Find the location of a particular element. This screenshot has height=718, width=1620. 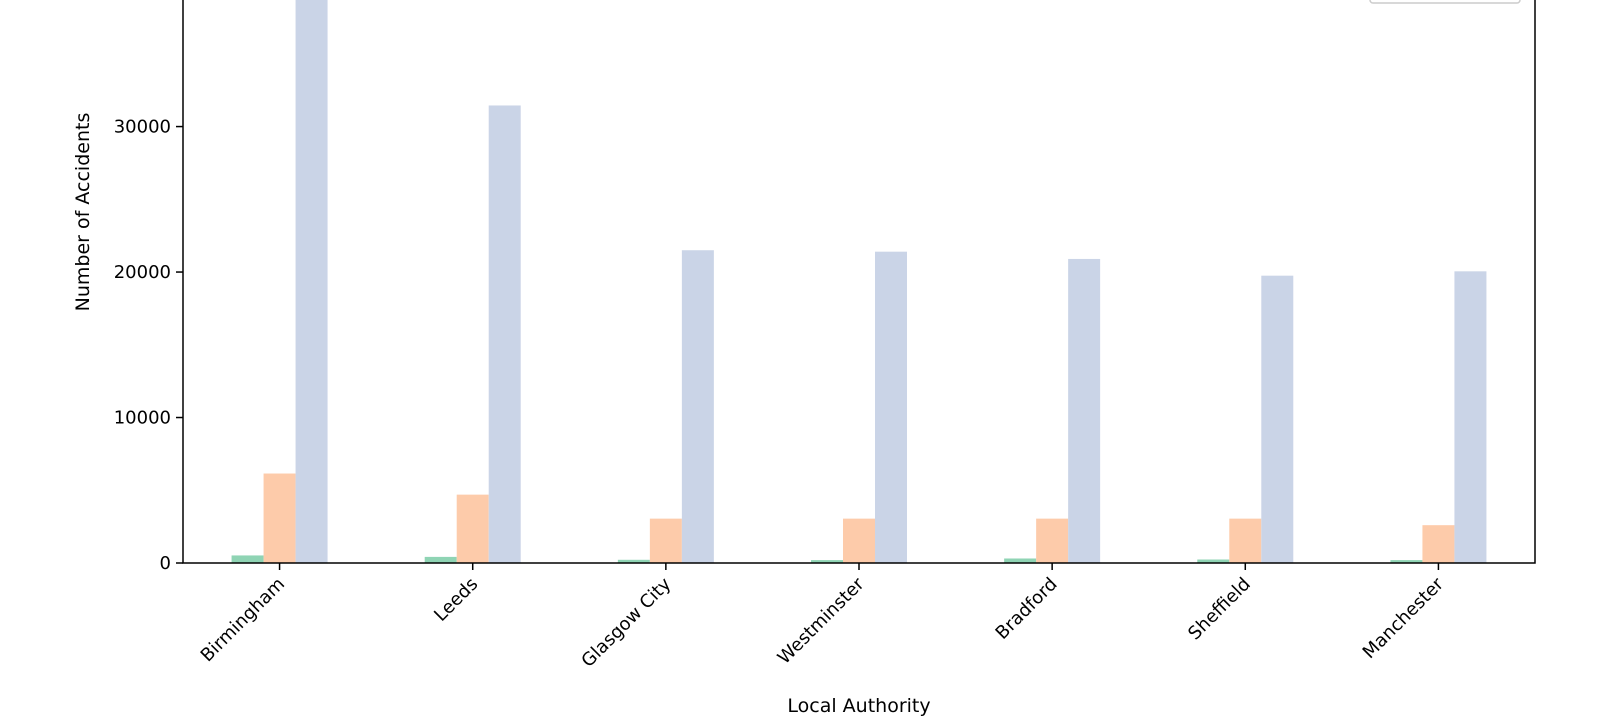

x-tick-label: Leeds is located at coordinates (456, 600).